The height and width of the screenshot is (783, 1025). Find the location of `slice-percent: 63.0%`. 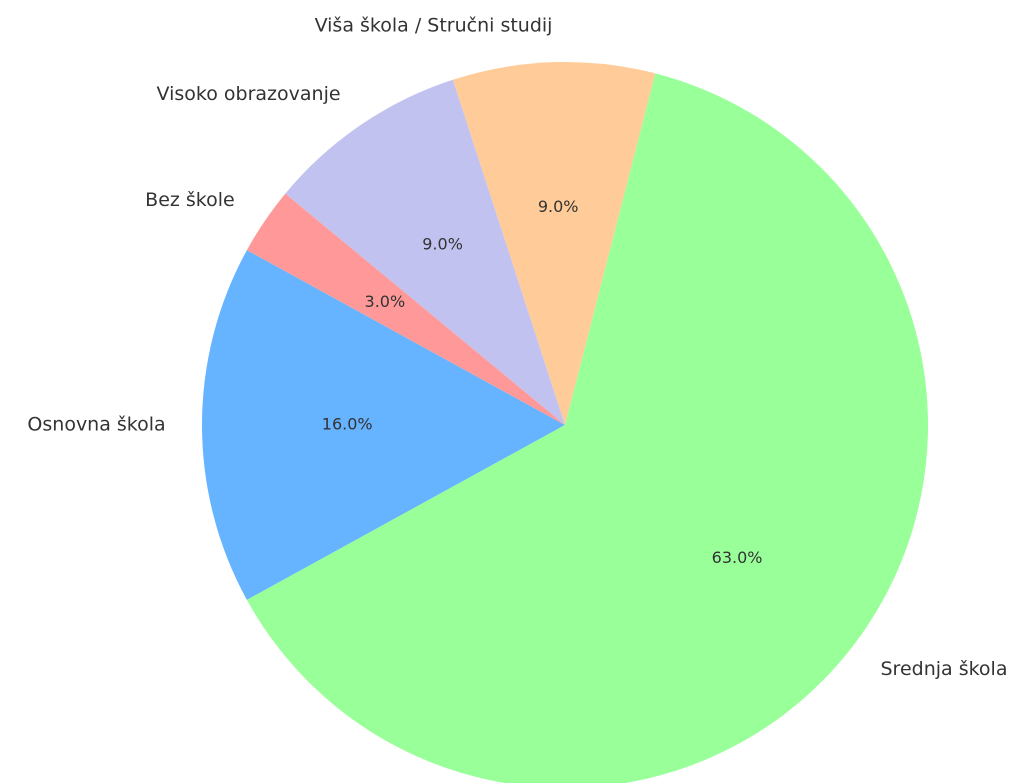

slice-percent: 63.0% is located at coordinates (737, 557).